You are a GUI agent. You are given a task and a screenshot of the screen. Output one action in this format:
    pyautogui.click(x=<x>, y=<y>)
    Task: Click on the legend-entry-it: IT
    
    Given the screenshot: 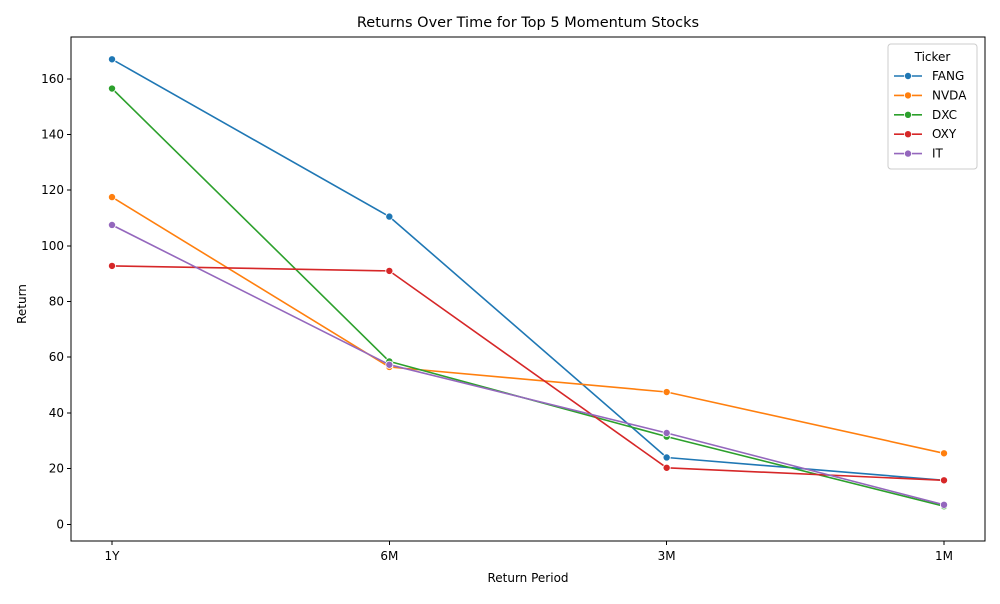 What is the action you would take?
    pyautogui.click(x=919, y=154)
    